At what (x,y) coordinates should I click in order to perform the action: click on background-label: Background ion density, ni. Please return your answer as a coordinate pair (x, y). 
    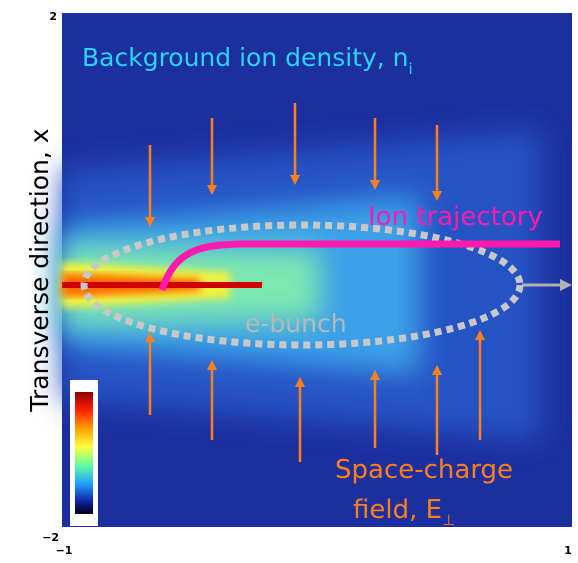
    Looking at the image, I should click on (247, 60).